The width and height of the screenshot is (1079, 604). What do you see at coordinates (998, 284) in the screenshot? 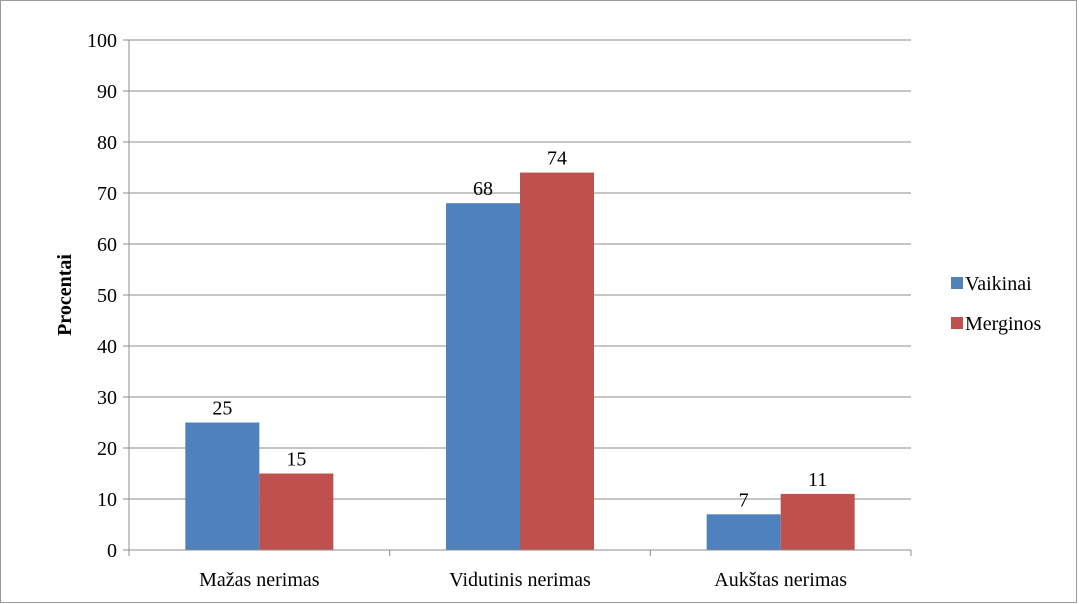
I see `legend-label: Vaikinai` at bounding box center [998, 284].